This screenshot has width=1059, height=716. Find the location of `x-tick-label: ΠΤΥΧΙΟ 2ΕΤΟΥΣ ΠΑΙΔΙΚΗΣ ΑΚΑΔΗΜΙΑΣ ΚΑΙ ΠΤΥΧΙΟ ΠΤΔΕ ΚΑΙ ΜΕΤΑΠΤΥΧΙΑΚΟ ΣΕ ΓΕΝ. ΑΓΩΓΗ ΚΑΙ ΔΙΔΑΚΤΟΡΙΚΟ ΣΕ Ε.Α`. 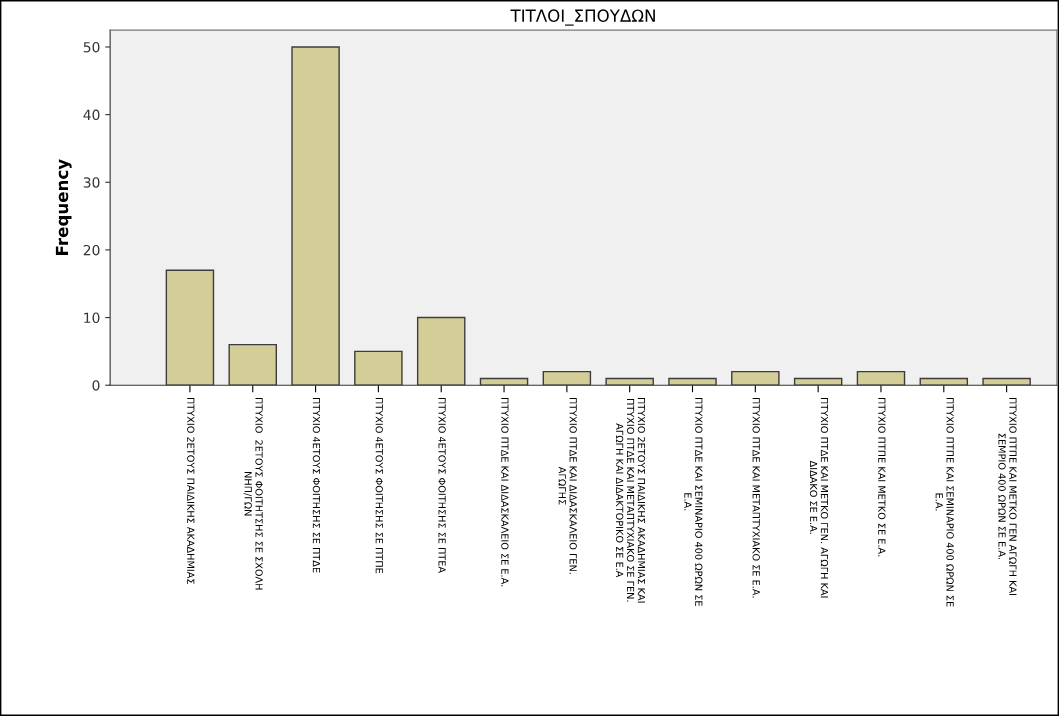

x-tick-label: ΠΤΥΧΙΟ 2ΕΤΟΥΣ ΠΑΙΔΙΚΗΣ ΑΚΑΔΗΜΙΑΣ ΚΑΙ ΠΤΥΧΙΟ ΠΤΔΕ ΚΑΙ ΜΕΤΑΠΤΥΧΙΑΚΟ ΣΕ ΓΕΝ. ΑΓΩΓΗ ΚΑΙ ΔΙΔΑΚΤΟΡΙΚΟ ΣΕ Ε.Α is located at coordinates (630, 500).